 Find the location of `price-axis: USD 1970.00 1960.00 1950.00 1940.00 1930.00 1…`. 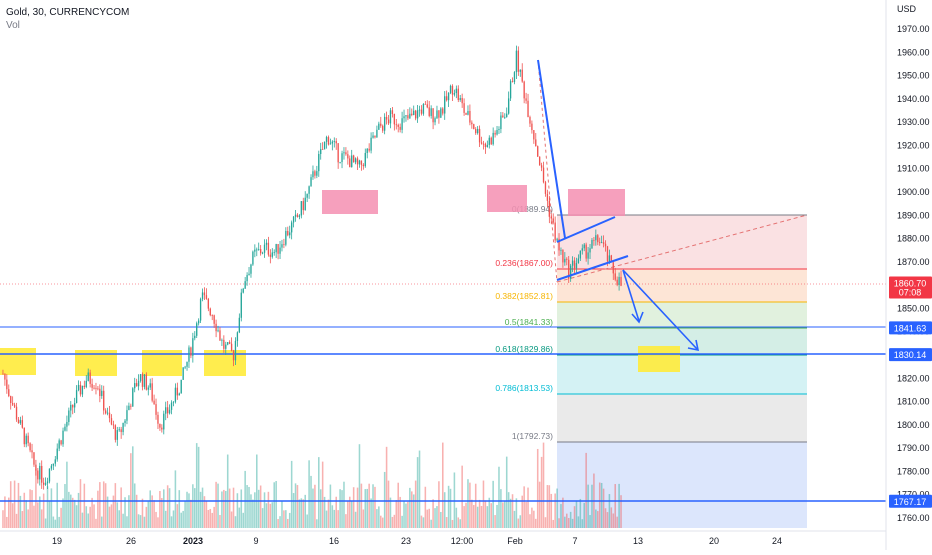

price-axis: USD 1970.00 1960.00 1950.00 1940.00 1930.00 1… is located at coordinates (908, 275).